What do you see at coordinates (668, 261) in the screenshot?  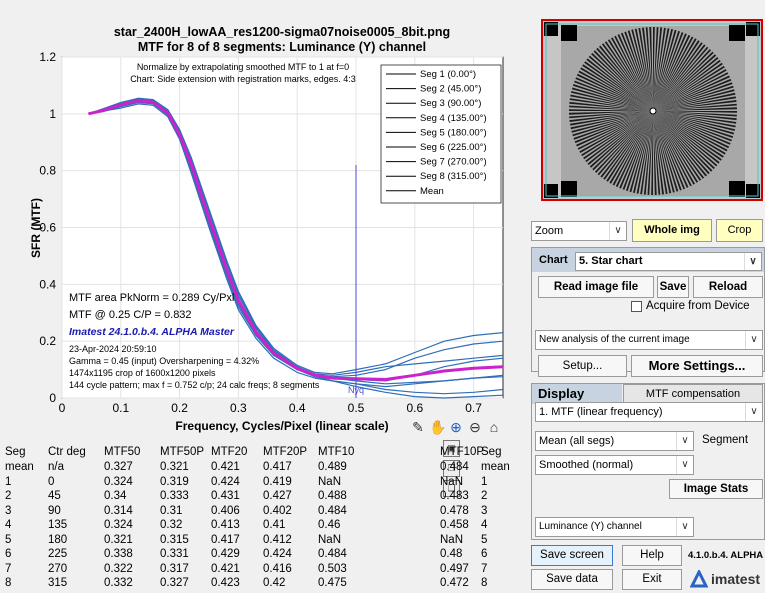 I see `chart-select: 5. Star chart ∨` at bounding box center [668, 261].